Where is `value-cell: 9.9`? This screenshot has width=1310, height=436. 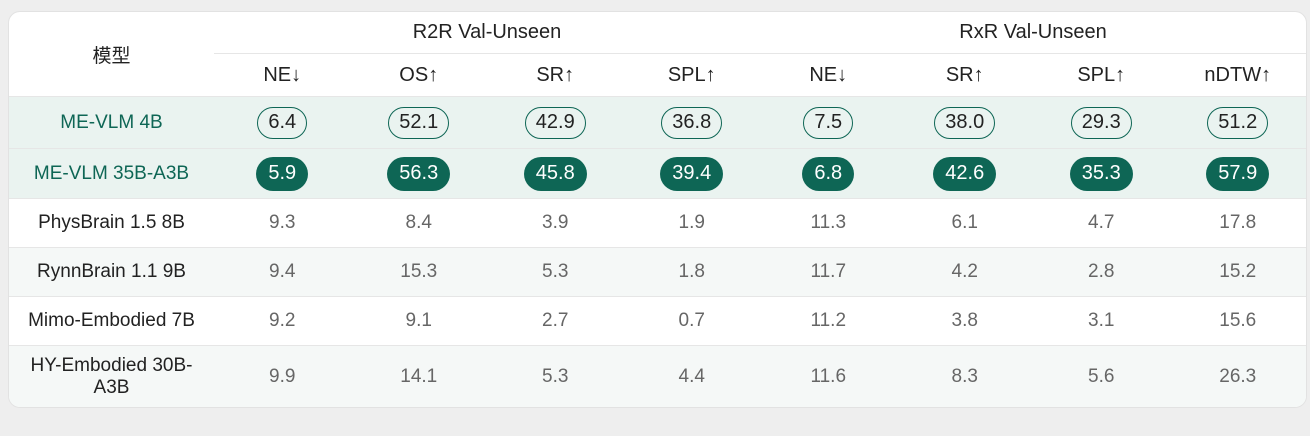 value-cell: 9.9 is located at coordinates (282, 376).